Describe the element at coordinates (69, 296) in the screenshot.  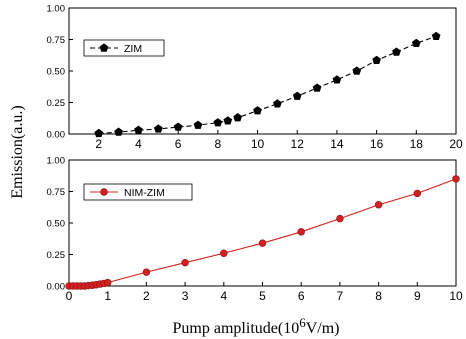
I see `x-tick-label: 0` at that location.